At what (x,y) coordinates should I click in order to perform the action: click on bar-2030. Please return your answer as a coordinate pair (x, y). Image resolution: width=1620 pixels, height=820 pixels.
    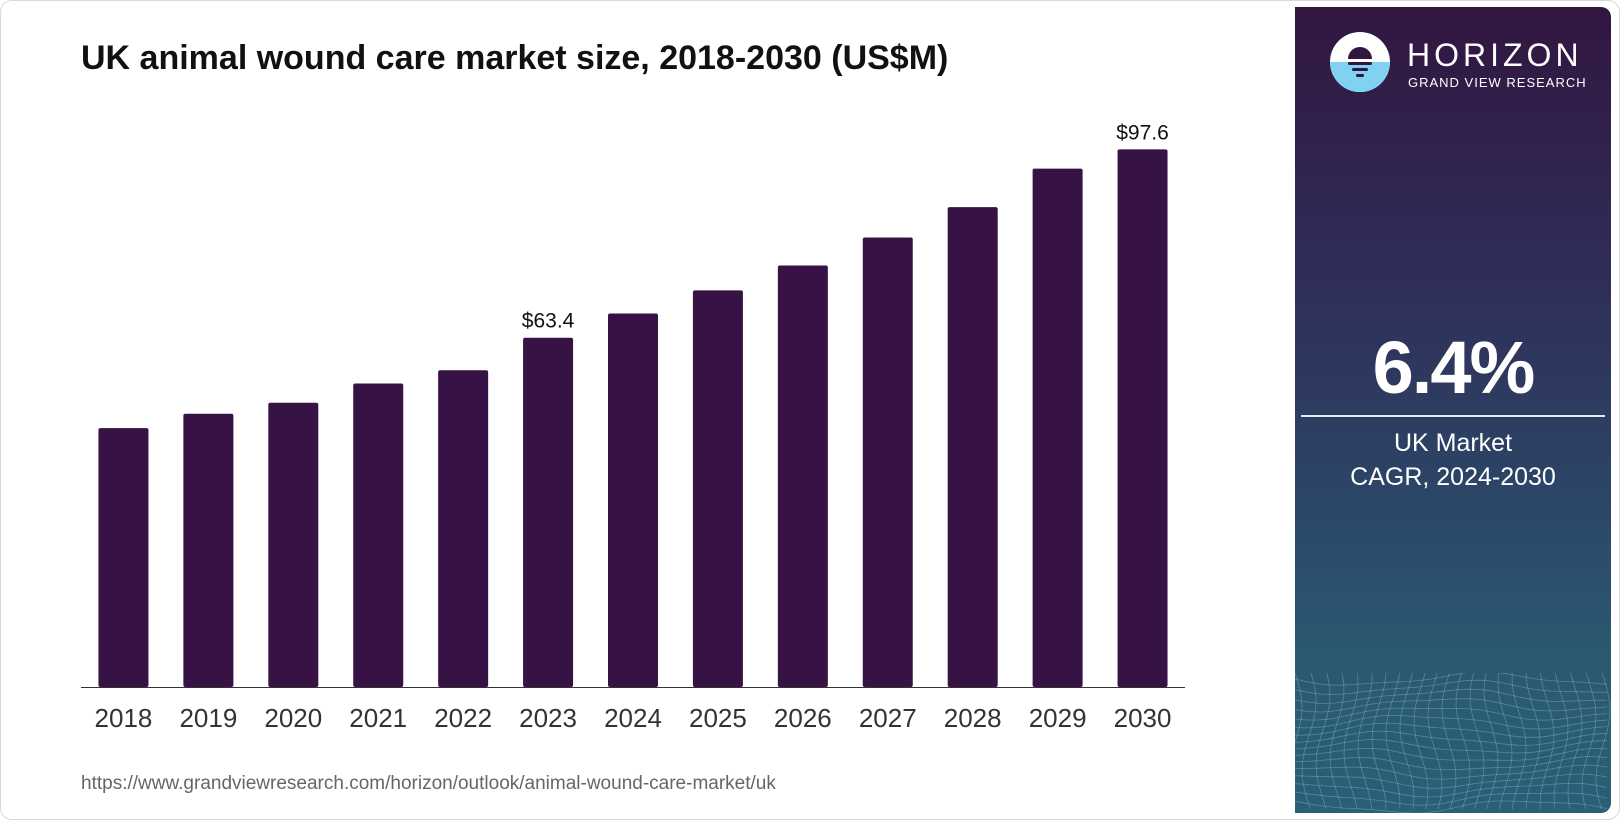
    Looking at the image, I should click on (1142, 418).